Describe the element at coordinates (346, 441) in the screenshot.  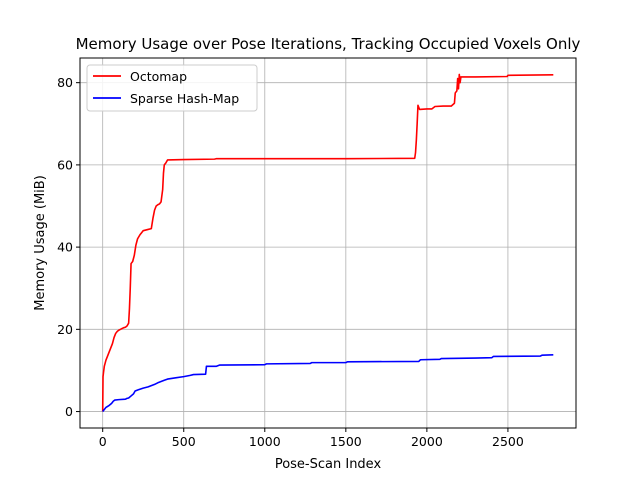
I see `x-tick-label-3: 1500` at that location.